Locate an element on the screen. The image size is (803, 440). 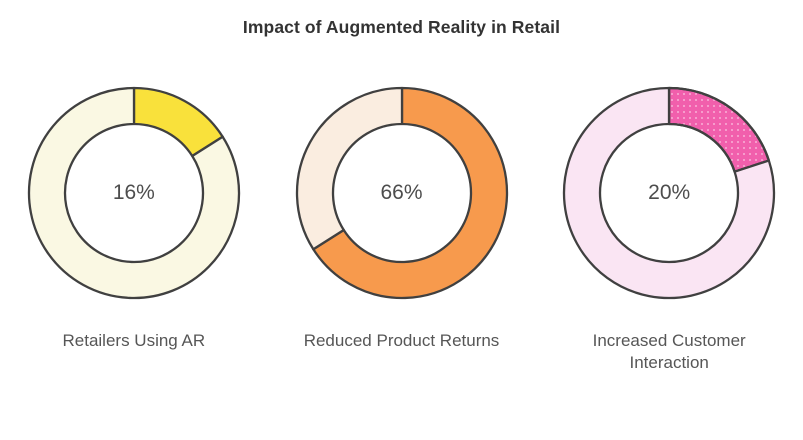
donut-reduced-product-returns: 66% is located at coordinates (402, 193).